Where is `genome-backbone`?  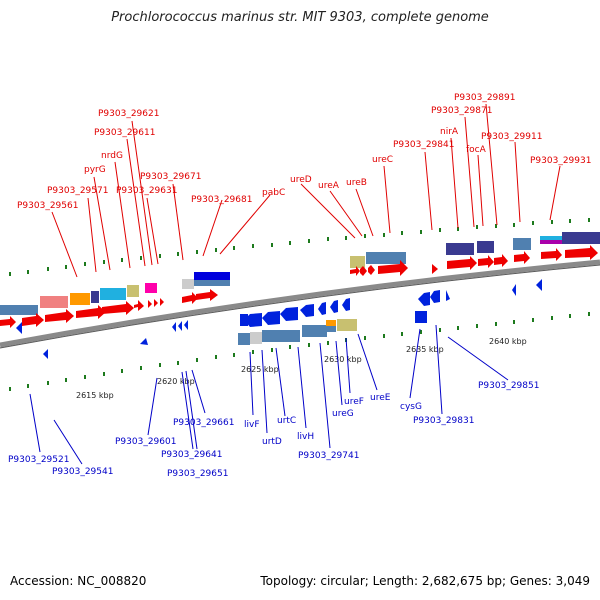 genome-backbone is located at coordinates (300, 303).